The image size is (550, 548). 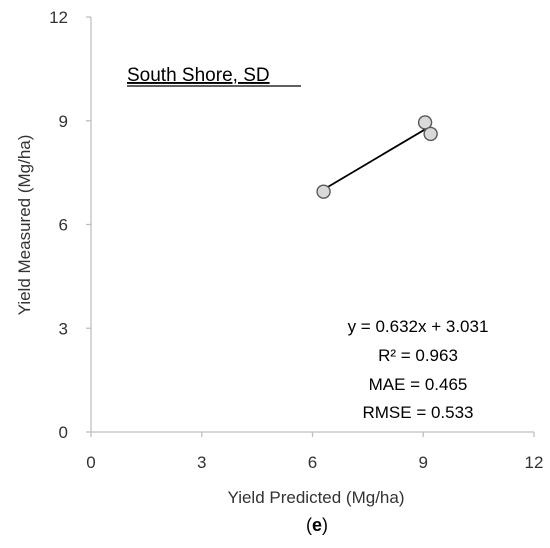 I want to click on annotation-line: R² = 0.963, so click(x=418, y=355).